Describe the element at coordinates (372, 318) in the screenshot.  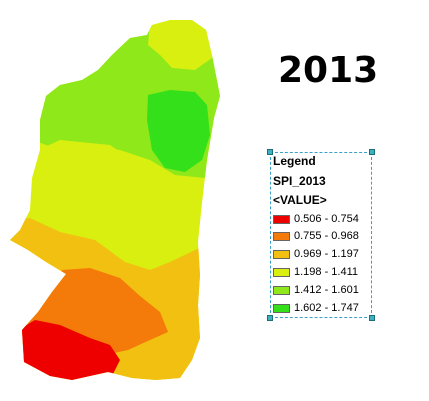
I see `resize-handle-bottom-right` at that location.